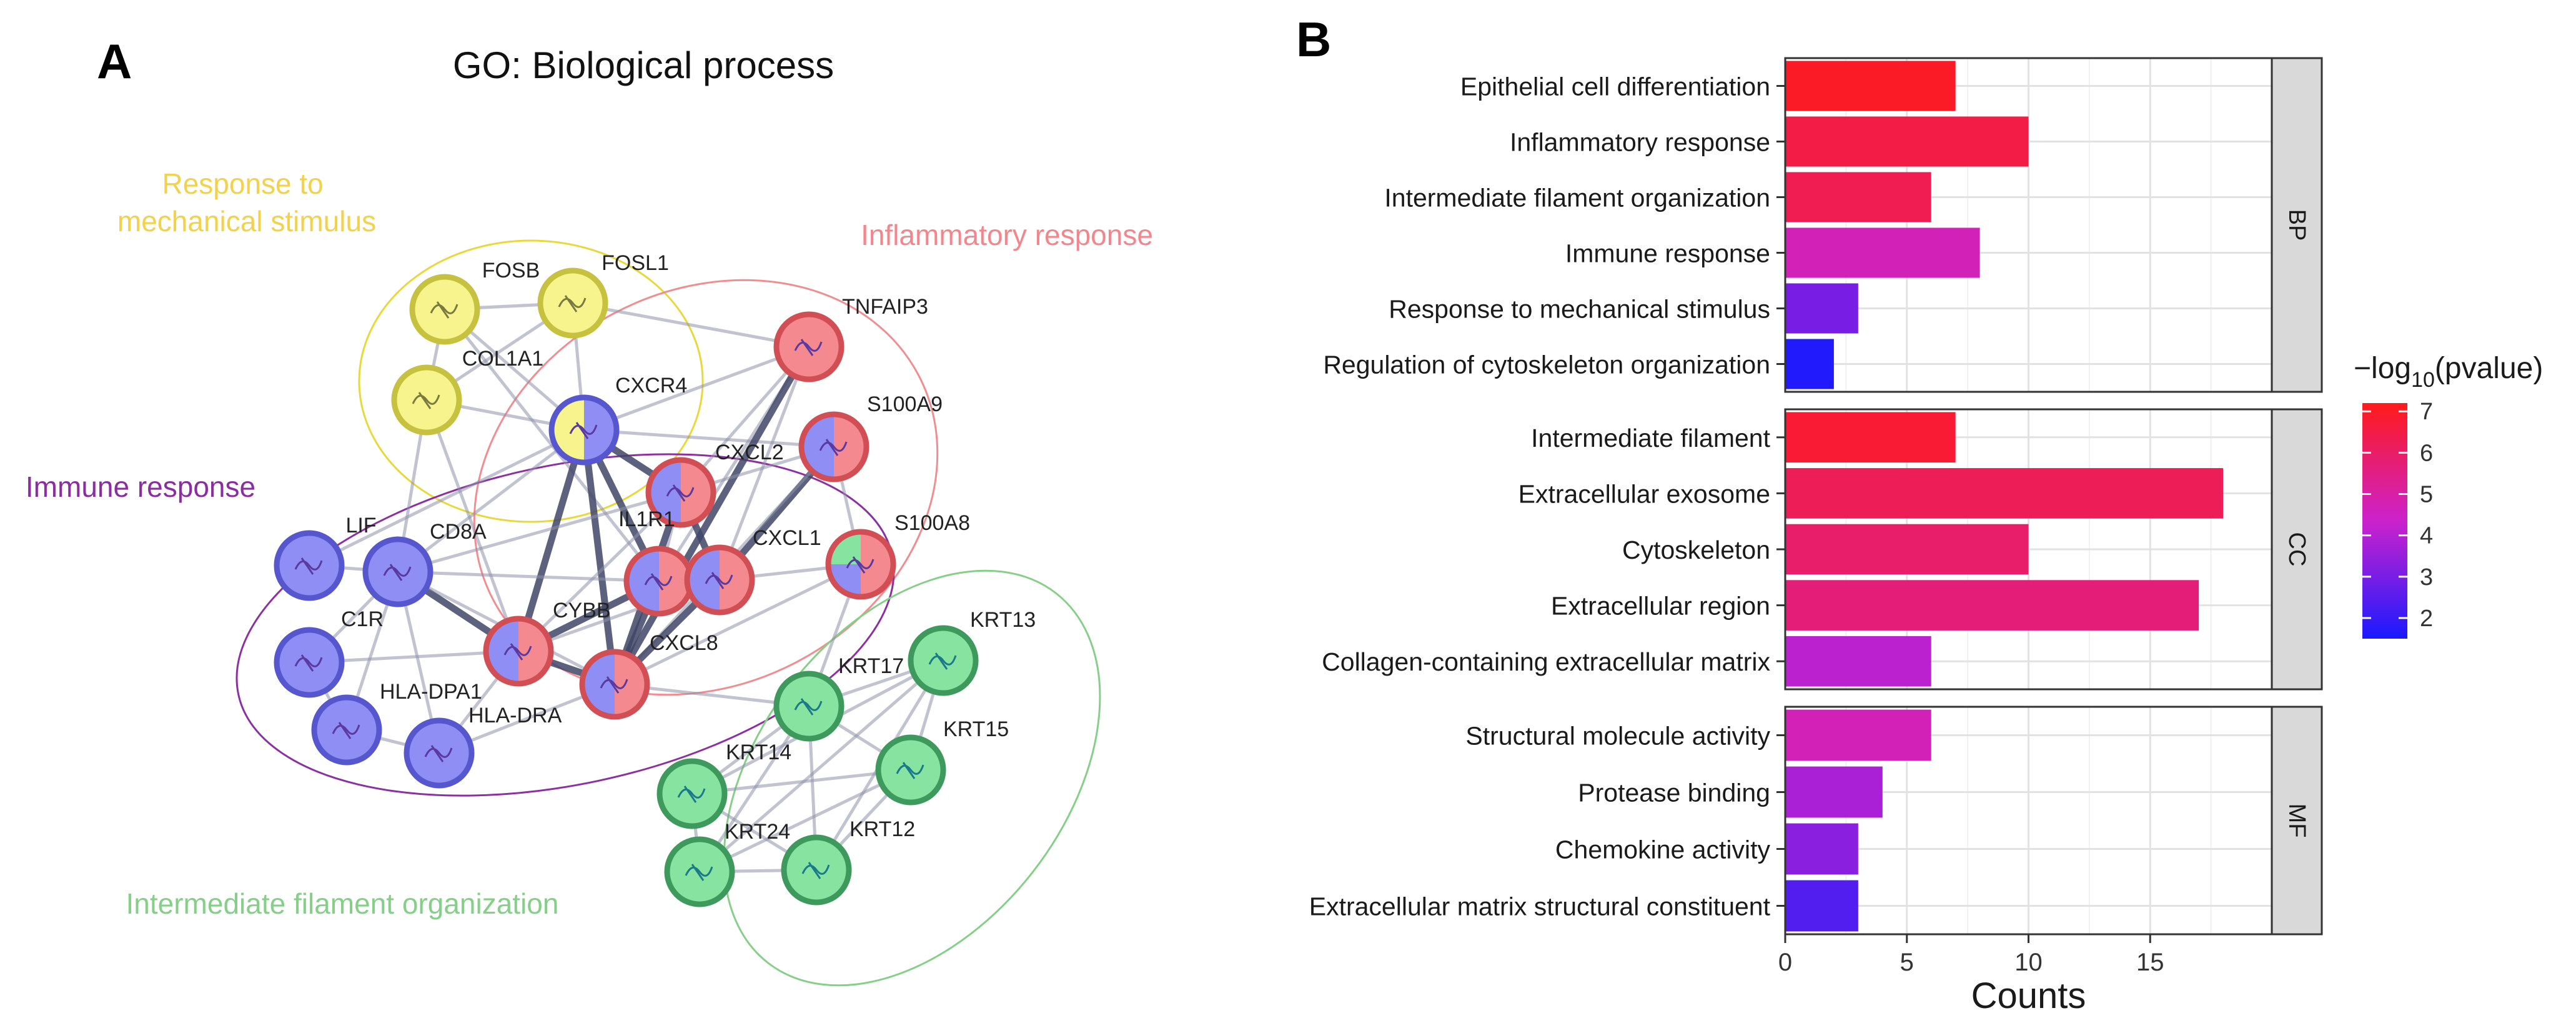  I want to click on panel-b-letter: B, so click(1313, 39).